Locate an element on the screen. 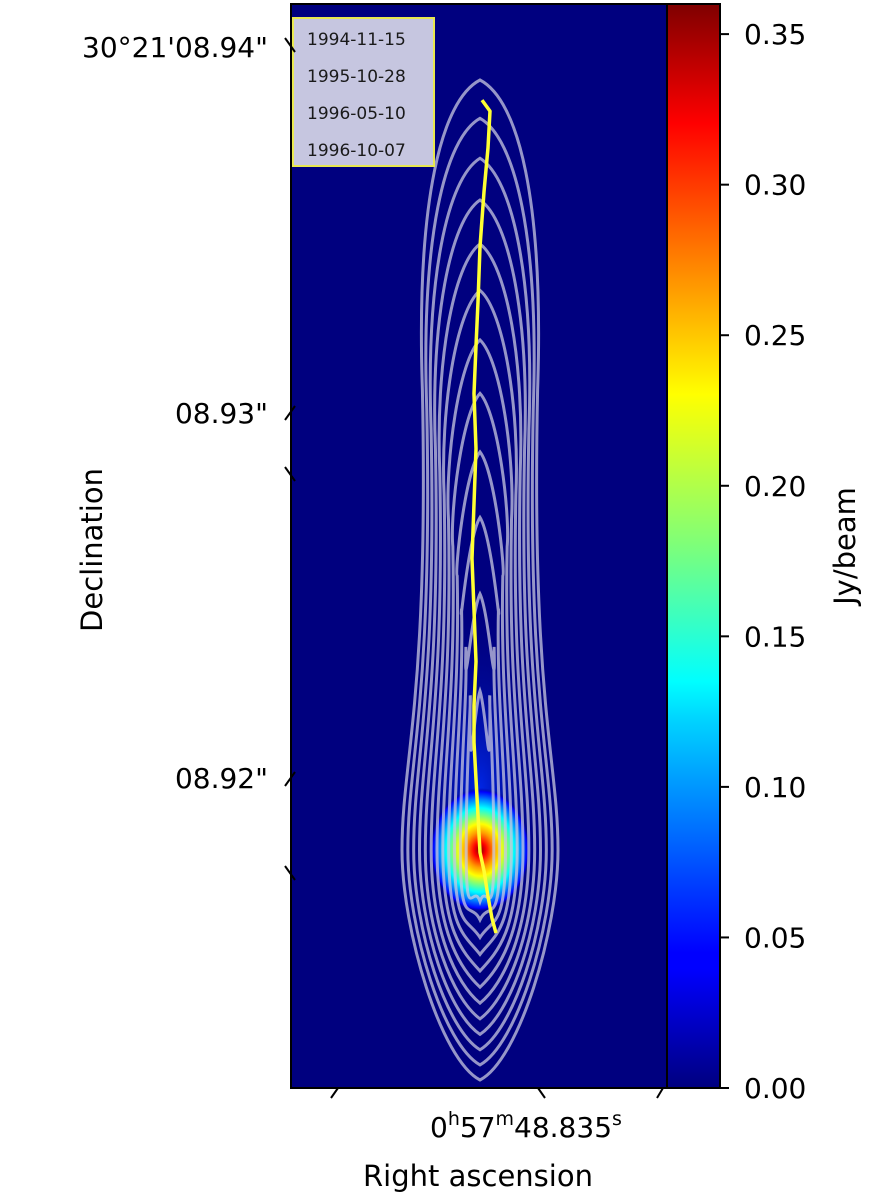 Image resolution: width=886 pixels, height=1198 pixels. y-axis-label: Declination is located at coordinates (92, 550).